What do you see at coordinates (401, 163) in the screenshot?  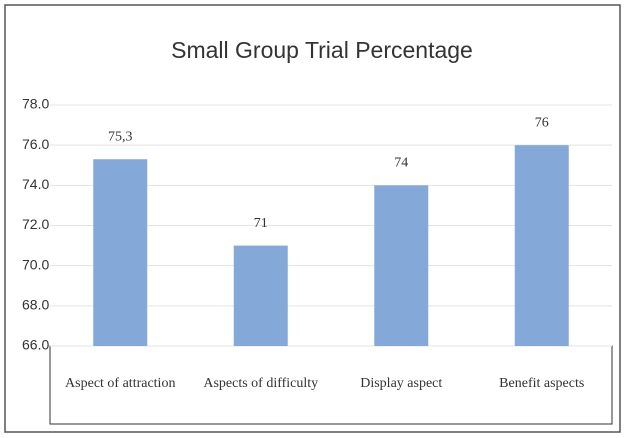 I see `value-label: 74` at bounding box center [401, 163].